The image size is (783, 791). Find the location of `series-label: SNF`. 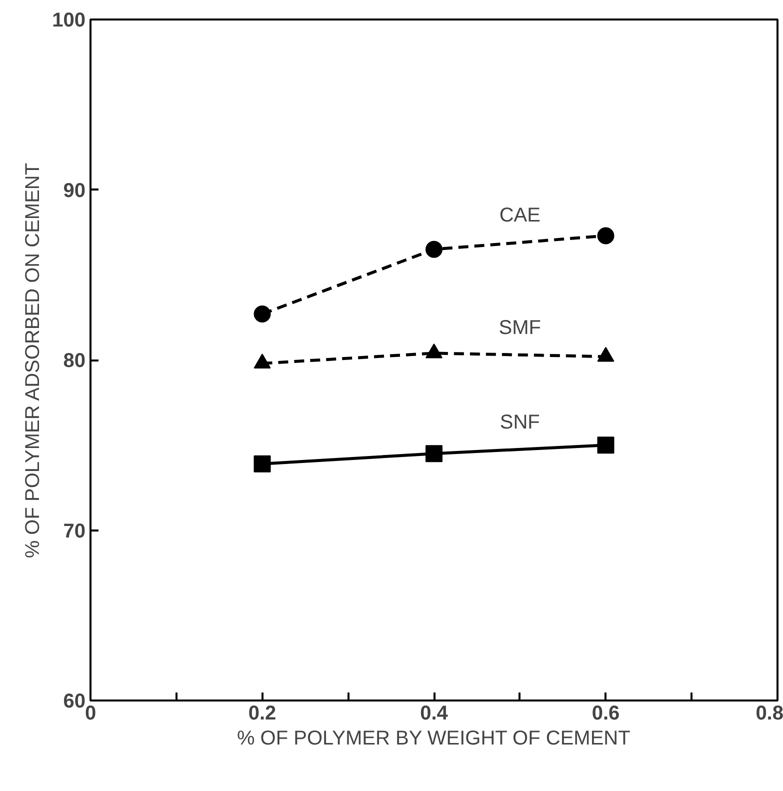

series-label: SNF is located at coordinates (520, 422).